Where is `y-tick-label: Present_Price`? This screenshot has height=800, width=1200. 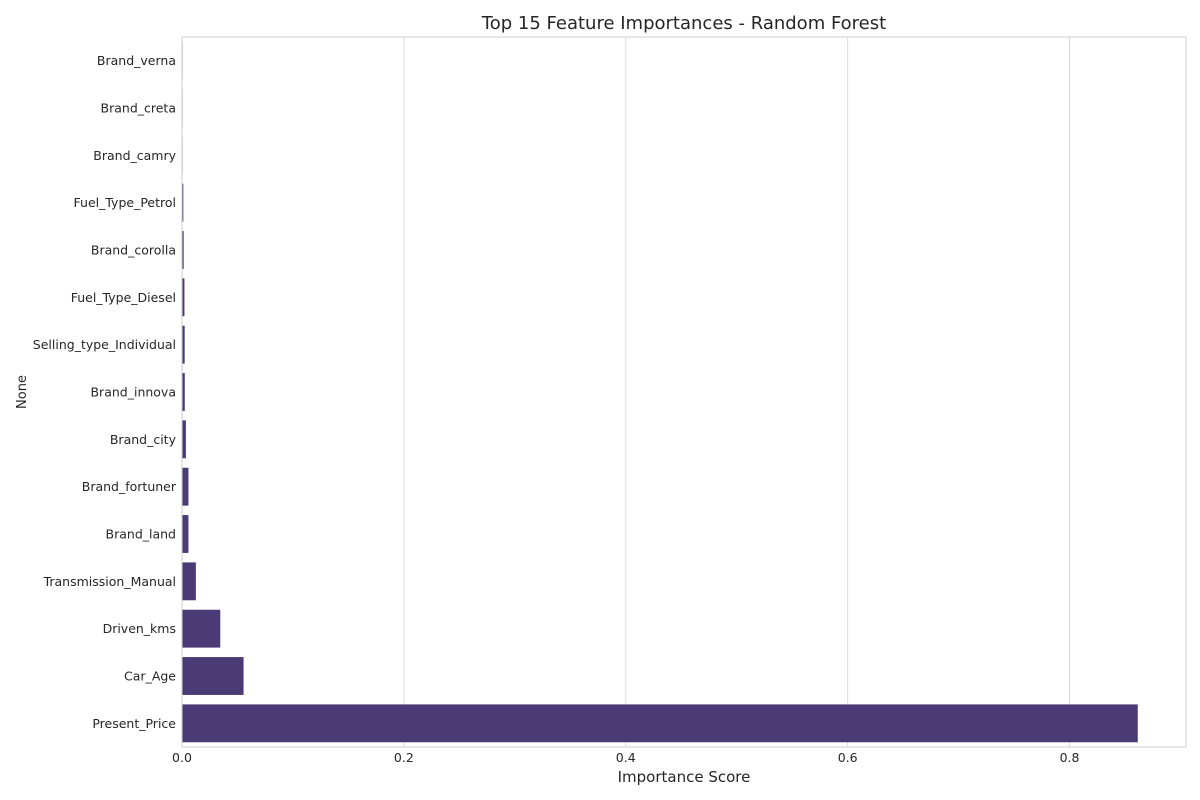 y-tick-label: Present_Price is located at coordinates (134, 723).